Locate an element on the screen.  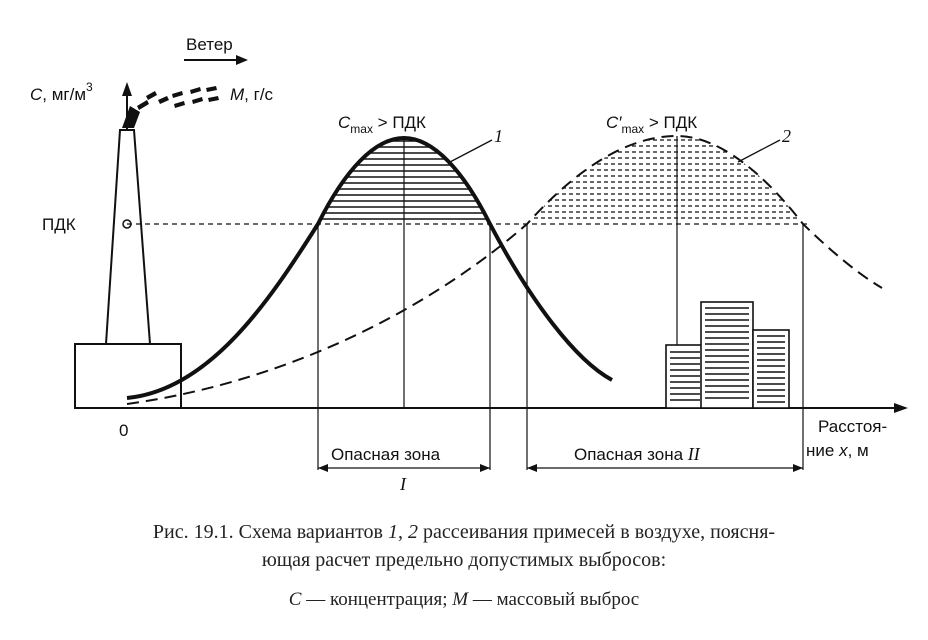
curve1-exceedance-hatch is located at coordinates (404, 180).